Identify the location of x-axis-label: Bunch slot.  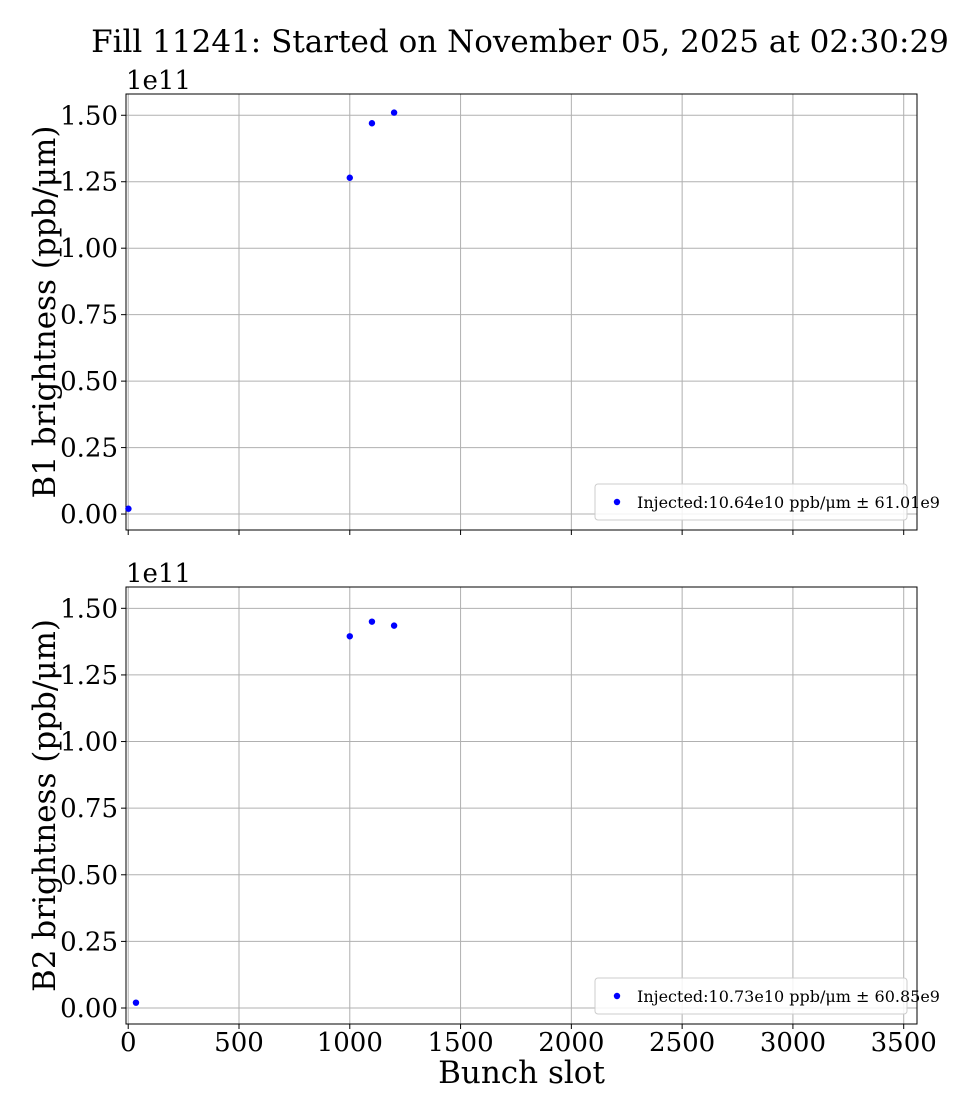
(521, 1073).